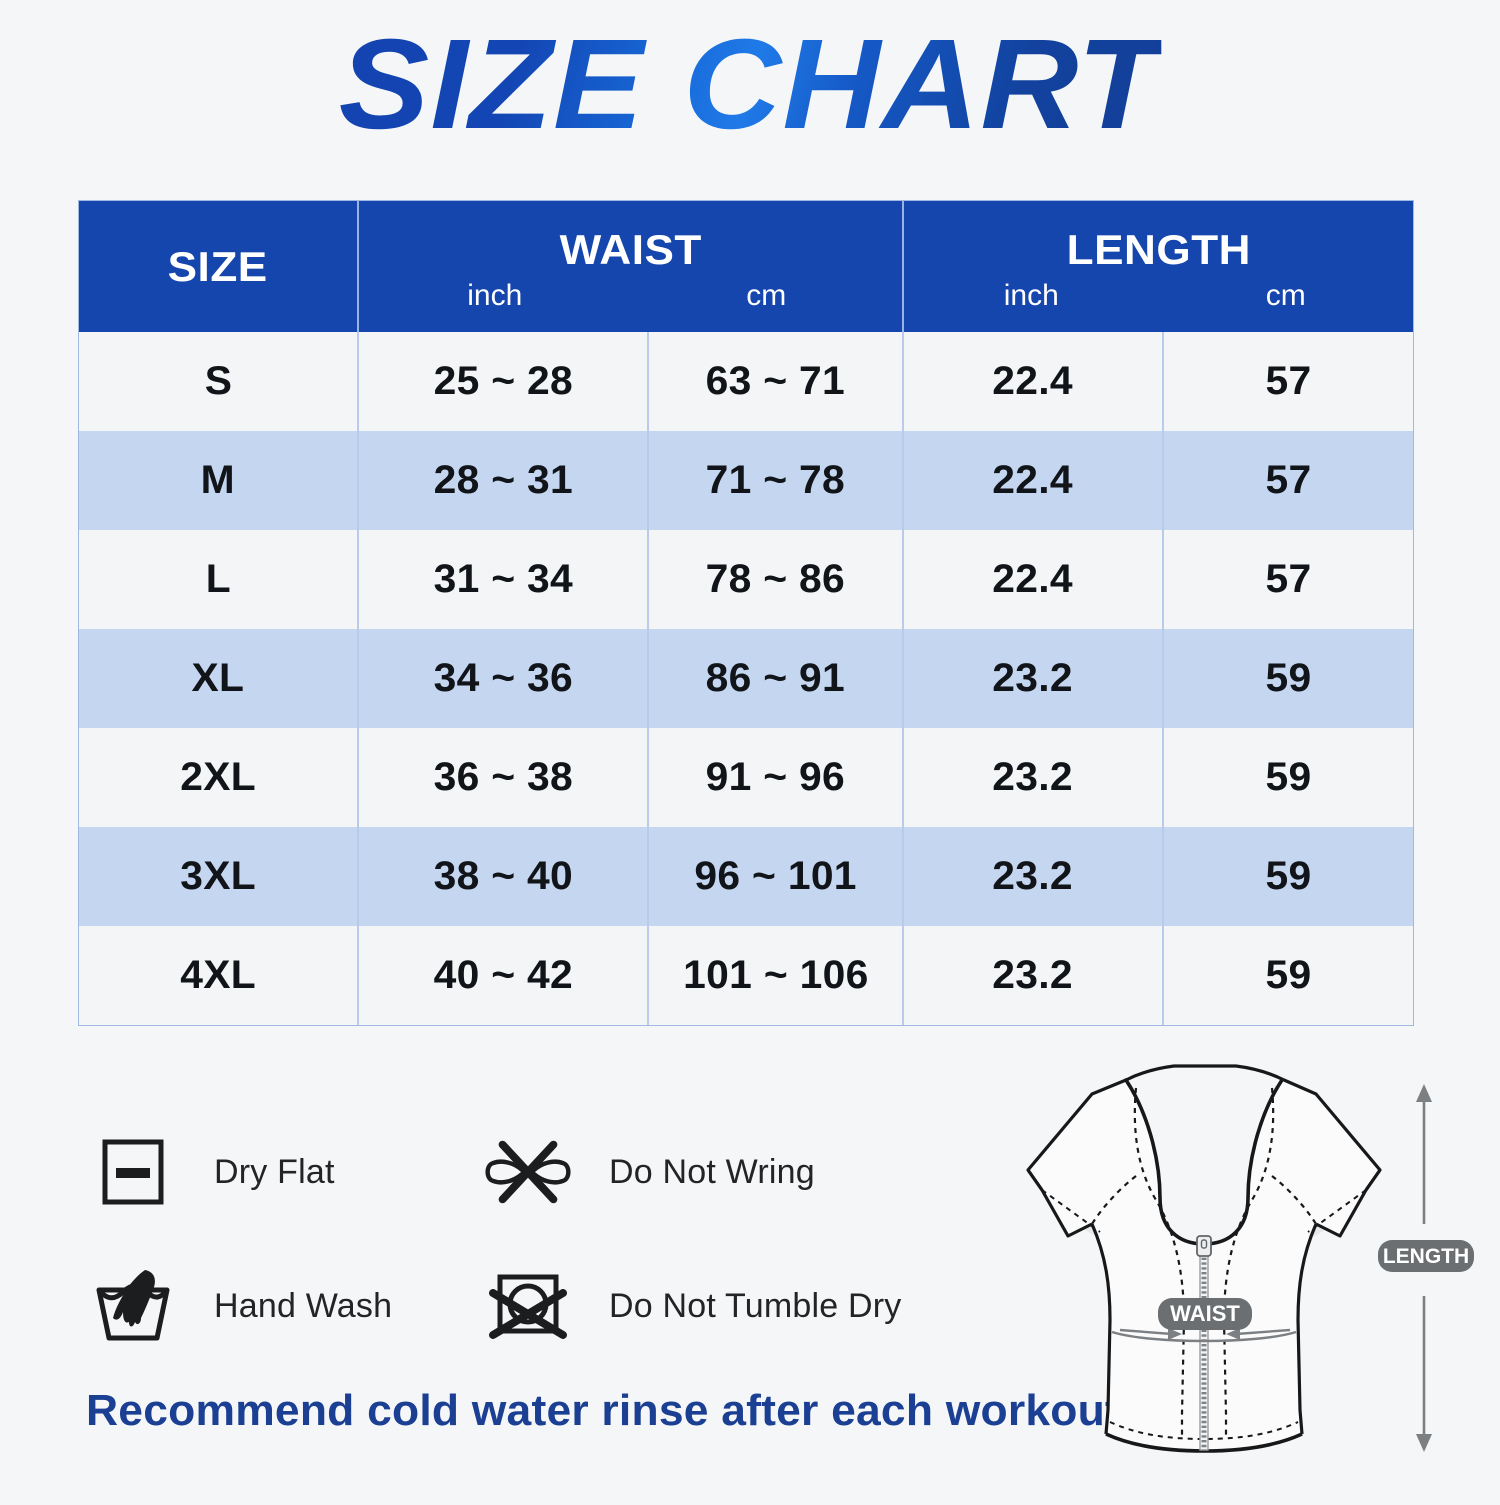 This screenshot has height=1505, width=1500. Describe the element at coordinates (219, 876) in the screenshot. I see `cell-size: 3XL` at that location.